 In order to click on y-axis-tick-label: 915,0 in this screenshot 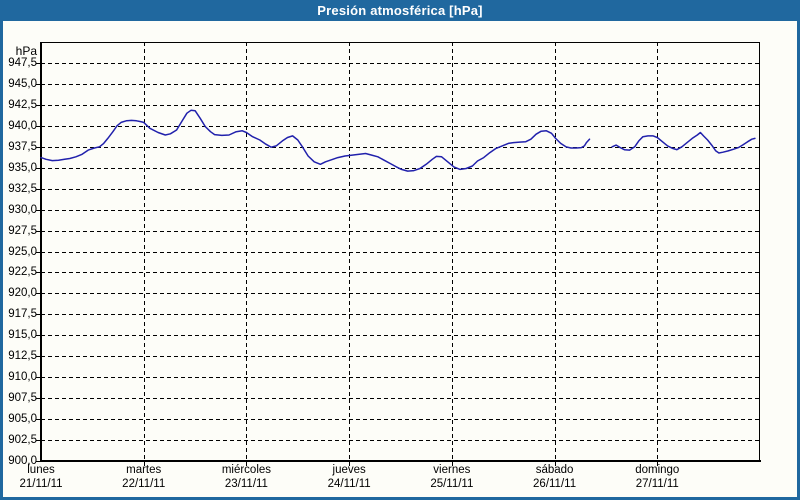, I will do `click(22, 335)`.